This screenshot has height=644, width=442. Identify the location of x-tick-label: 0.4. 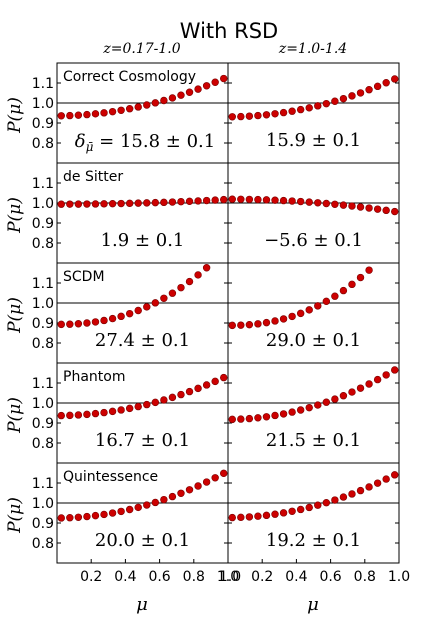
(125, 577).